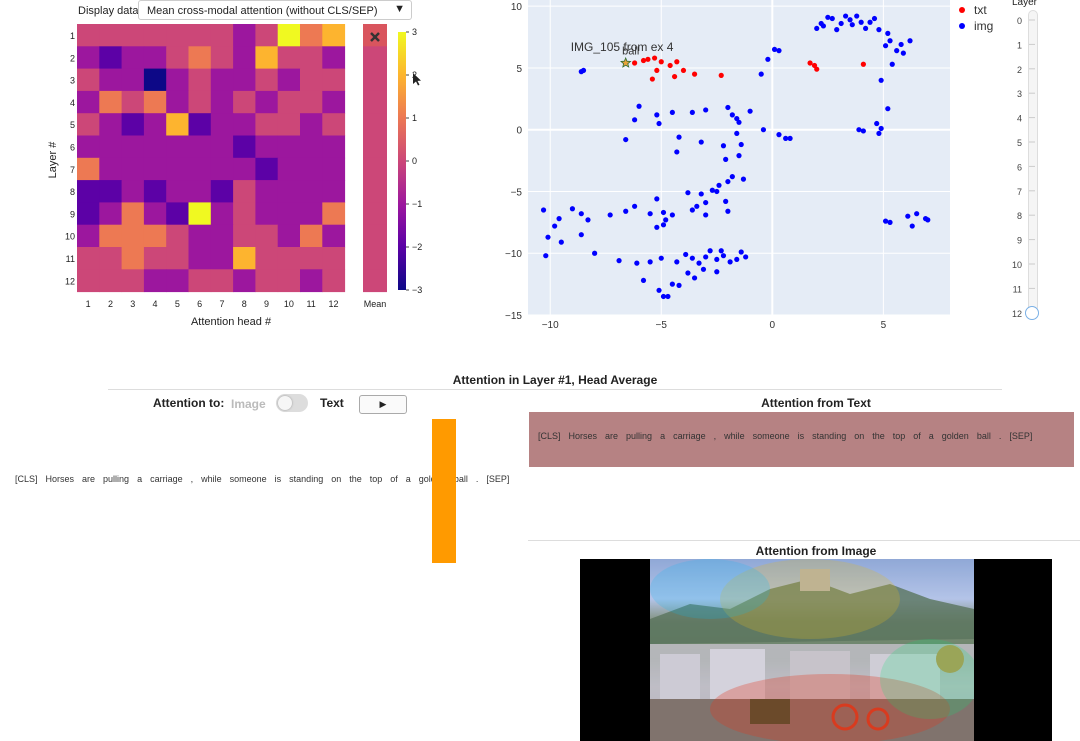  What do you see at coordinates (1017, 289) in the screenshot?
I see `slider-tick-label: 11` at bounding box center [1017, 289].